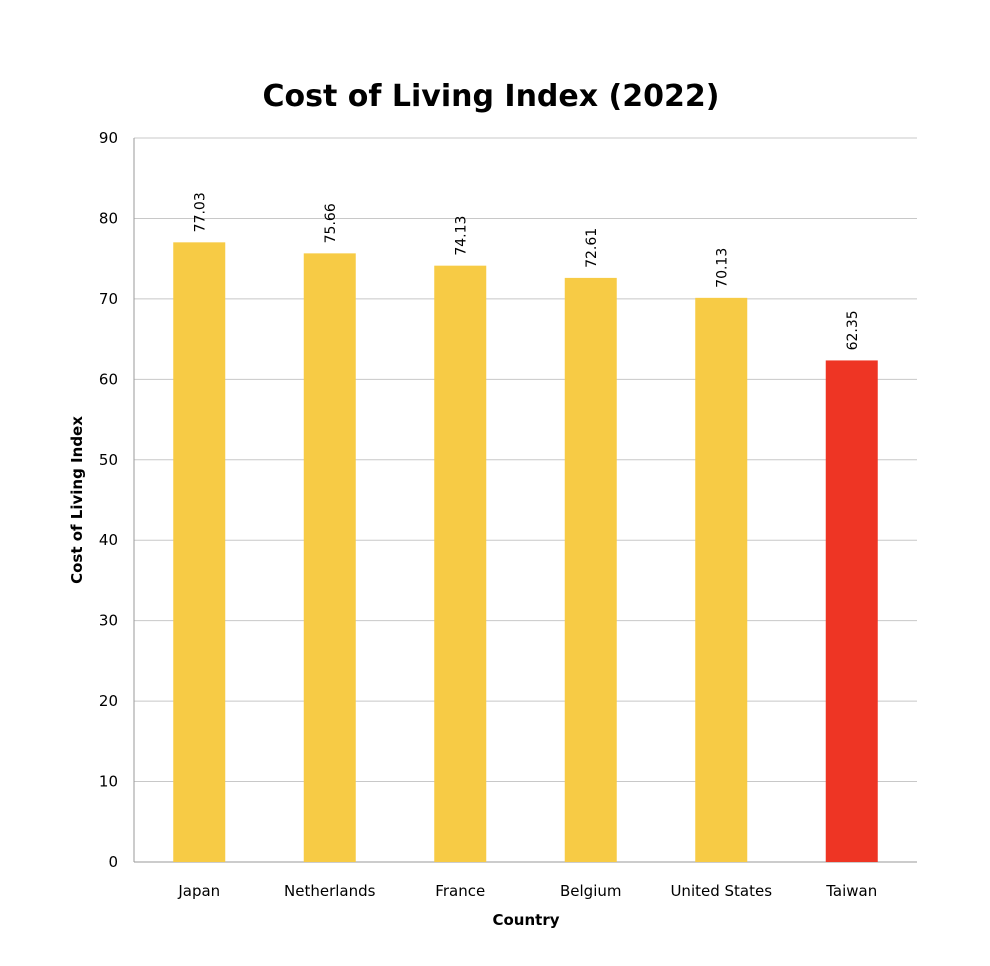 This screenshot has width=990, height=966. I want to click on y-tick-label: 10, so click(108, 782).